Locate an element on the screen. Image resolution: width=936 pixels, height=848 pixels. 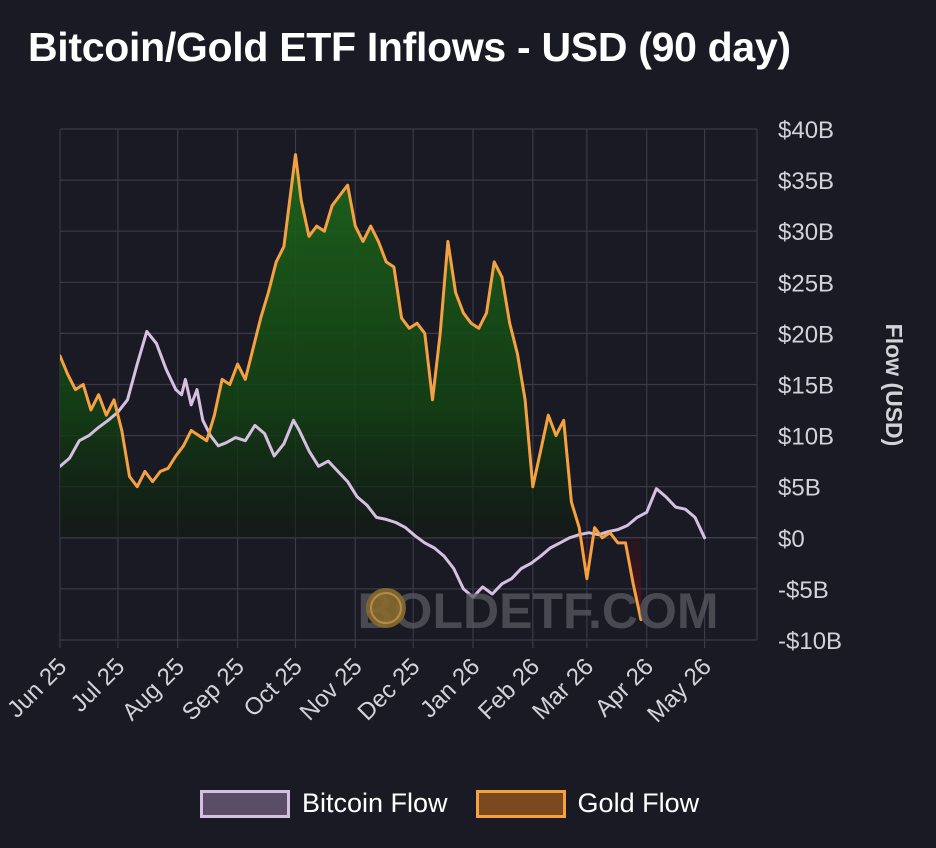
x-tick-label: Jan 26 is located at coordinates (450, 688).